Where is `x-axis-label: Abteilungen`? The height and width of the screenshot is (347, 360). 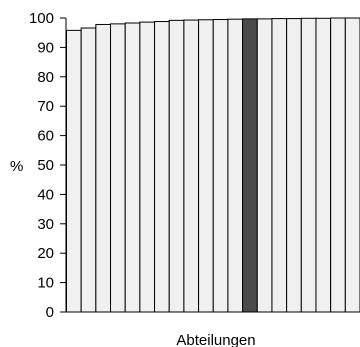 x-axis-label: Abteilungen is located at coordinates (215, 339).